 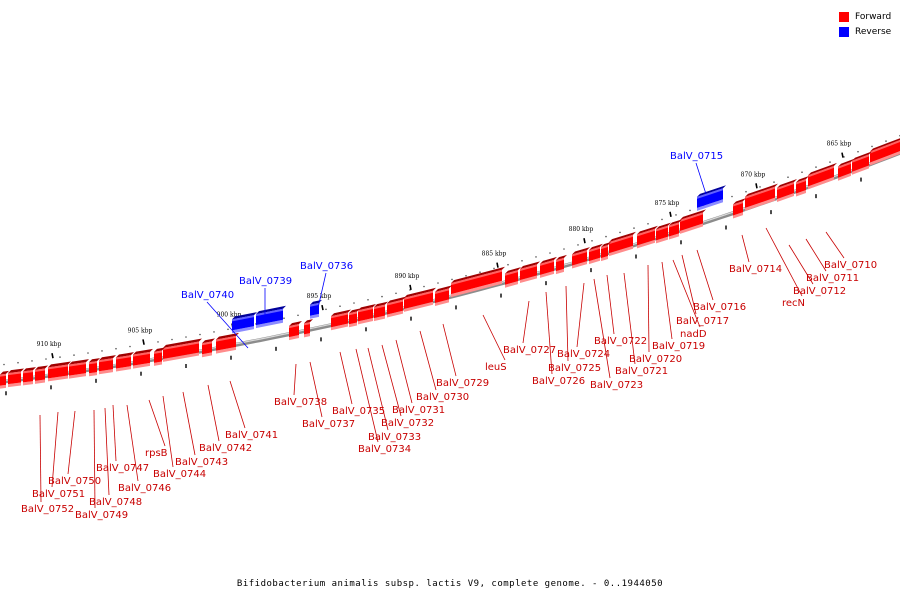 What do you see at coordinates (74, 481) in the screenshot?
I see `gene-label: BalV_0750` at bounding box center [74, 481].